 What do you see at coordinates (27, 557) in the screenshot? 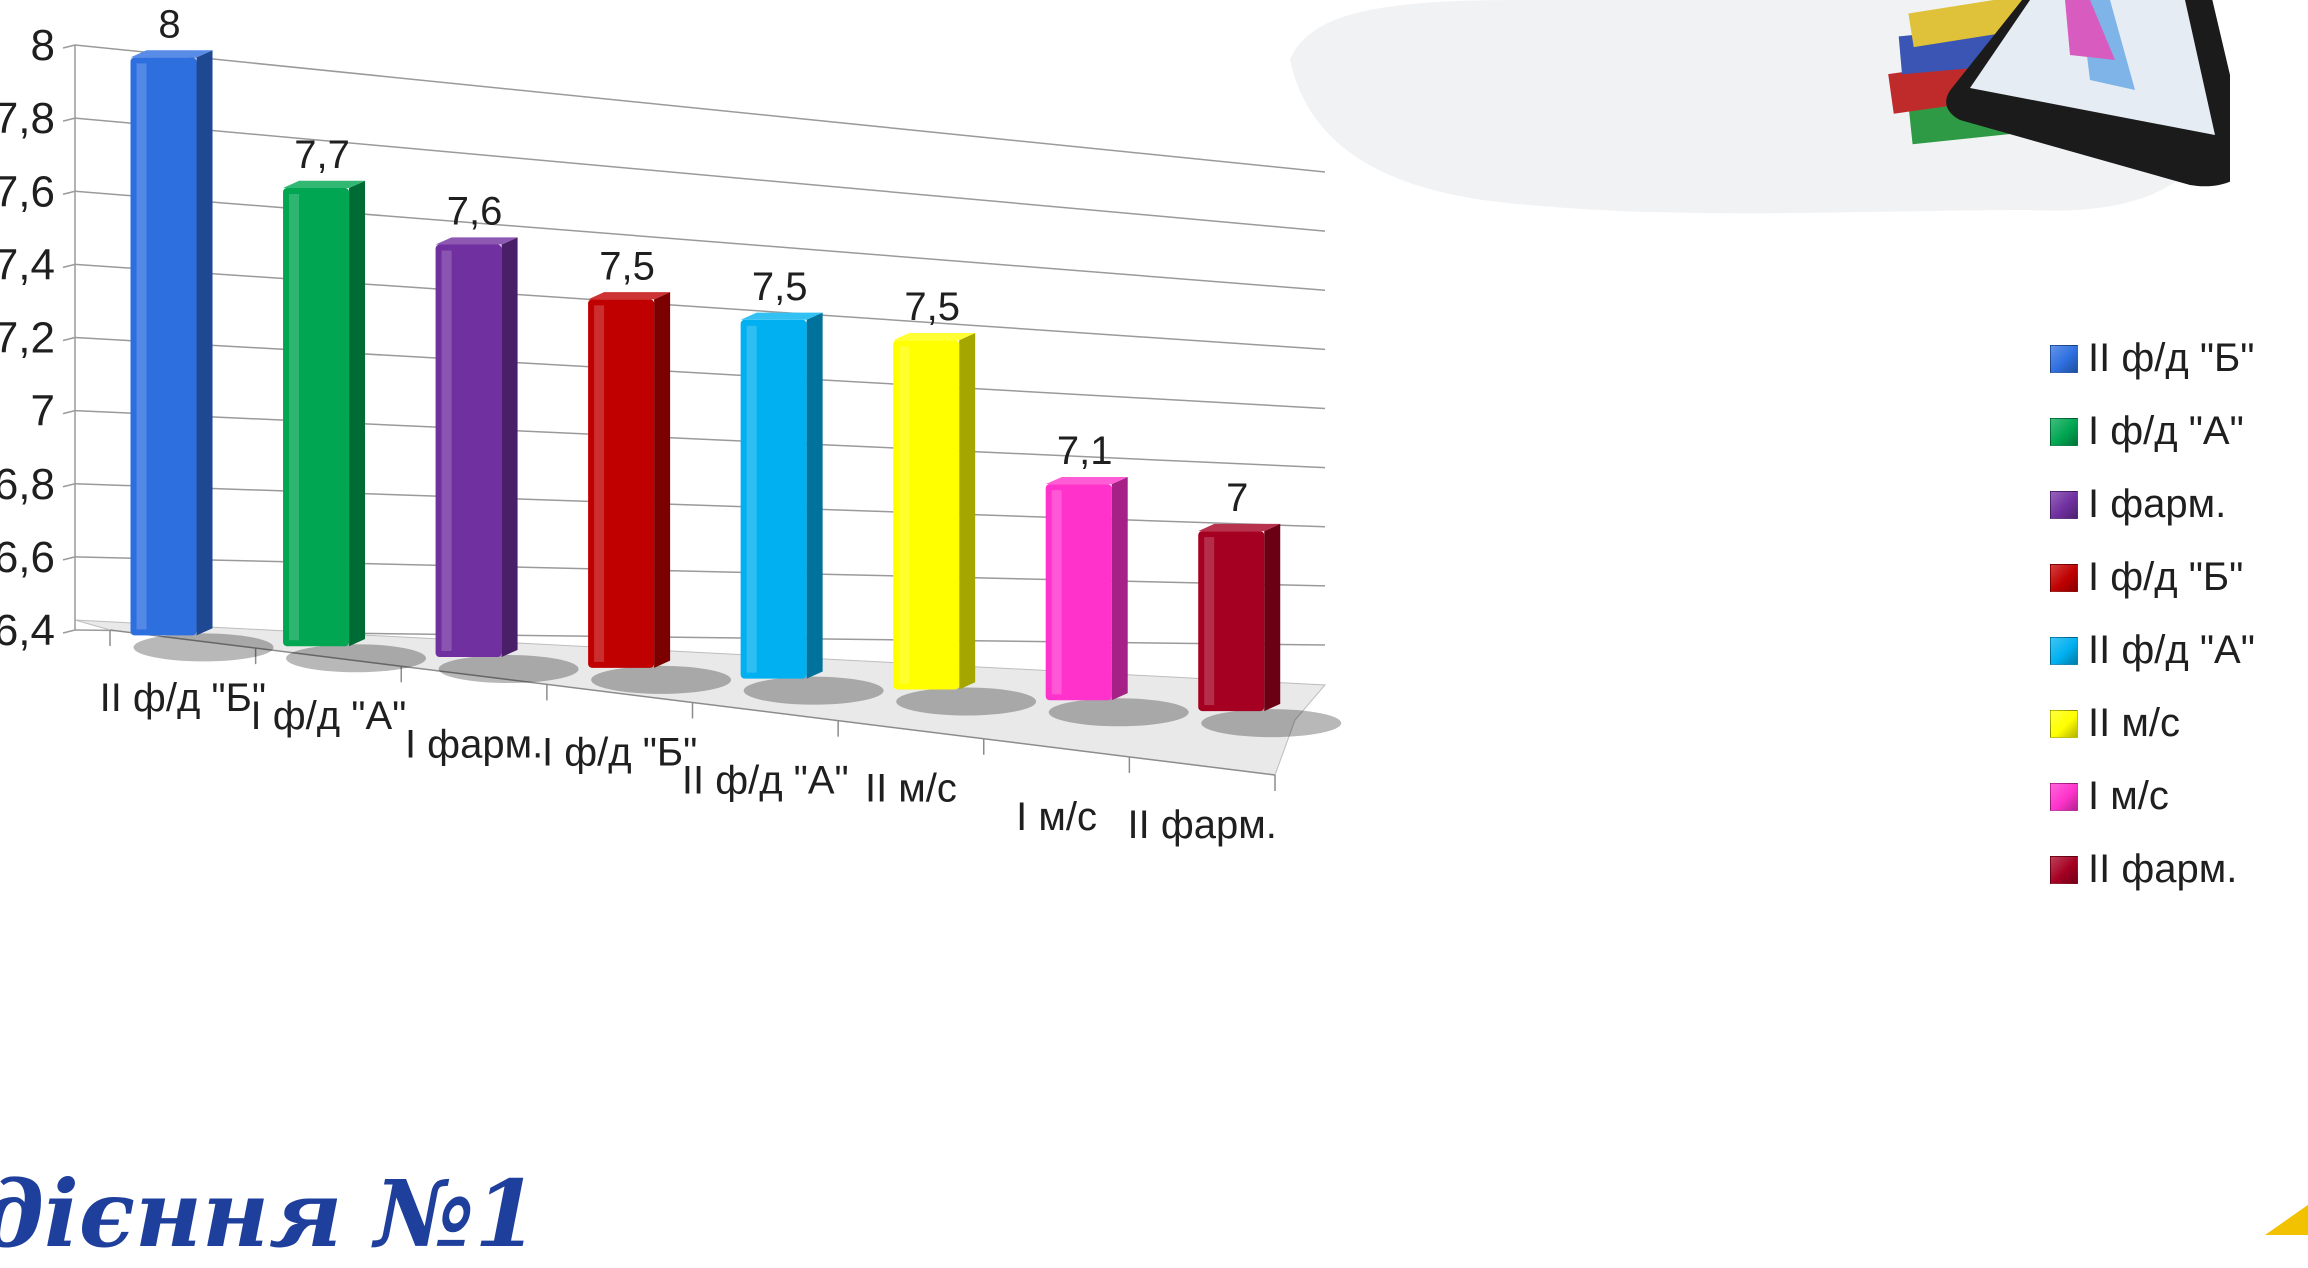
I see `y-tick-label: 6,6` at bounding box center [27, 557].